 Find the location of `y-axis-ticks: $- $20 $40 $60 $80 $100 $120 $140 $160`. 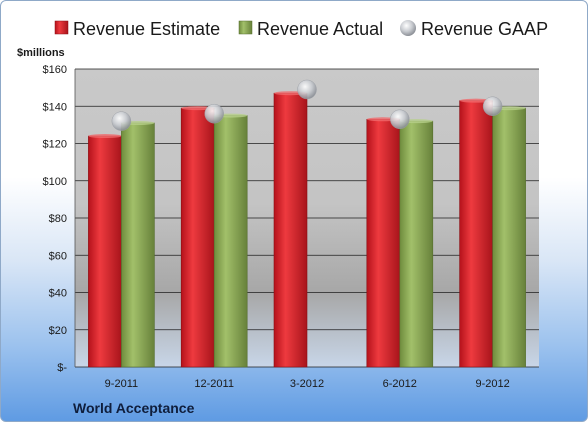

y-axis-ticks: $- $20 $40 $60 $80 $100 $120 $140 $160 is located at coordinates (55, 219).